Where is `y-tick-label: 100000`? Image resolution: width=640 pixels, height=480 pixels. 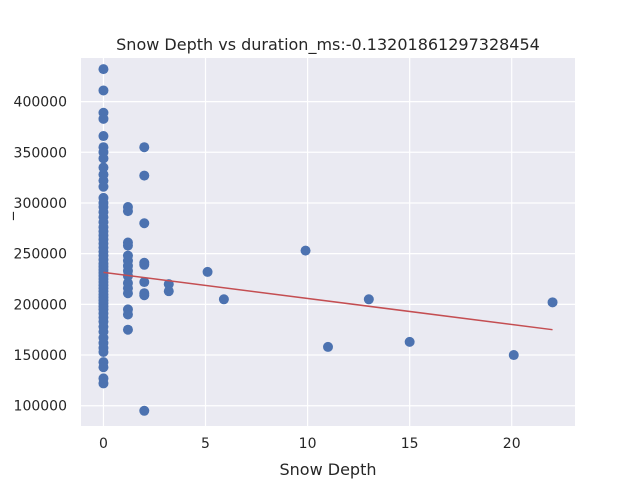 y-tick-label: 100000 is located at coordinates (40, 407).